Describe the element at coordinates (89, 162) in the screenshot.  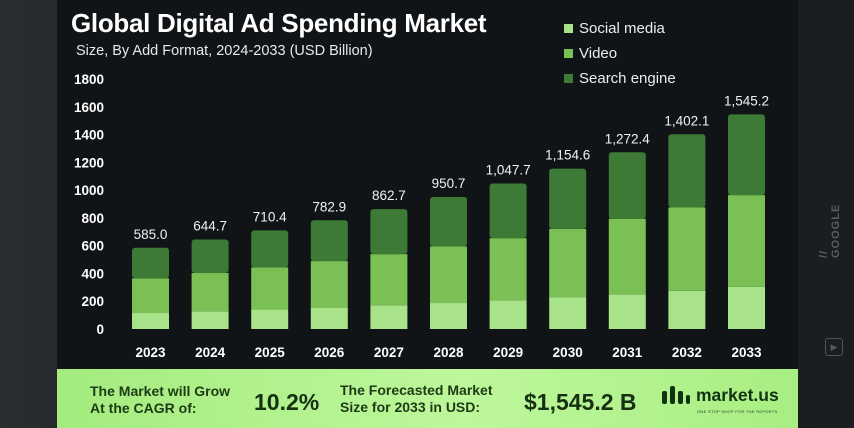
I see `y-tick-label: 1200` at that location.